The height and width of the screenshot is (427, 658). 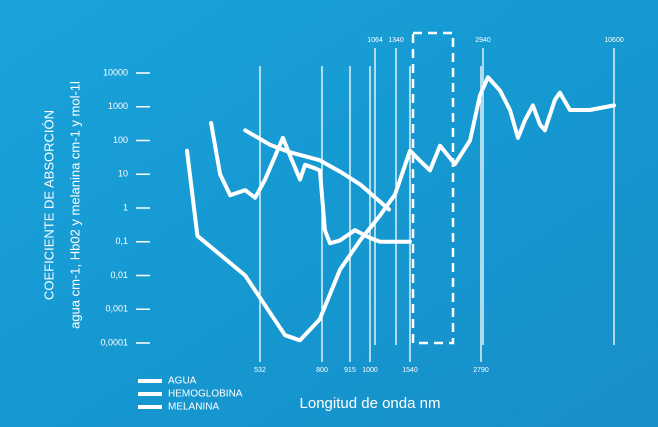 What do you see at coordinates (120, 140) in the screenshot?
I see `y-tick-label: 100` at bounding box center [120, 140].